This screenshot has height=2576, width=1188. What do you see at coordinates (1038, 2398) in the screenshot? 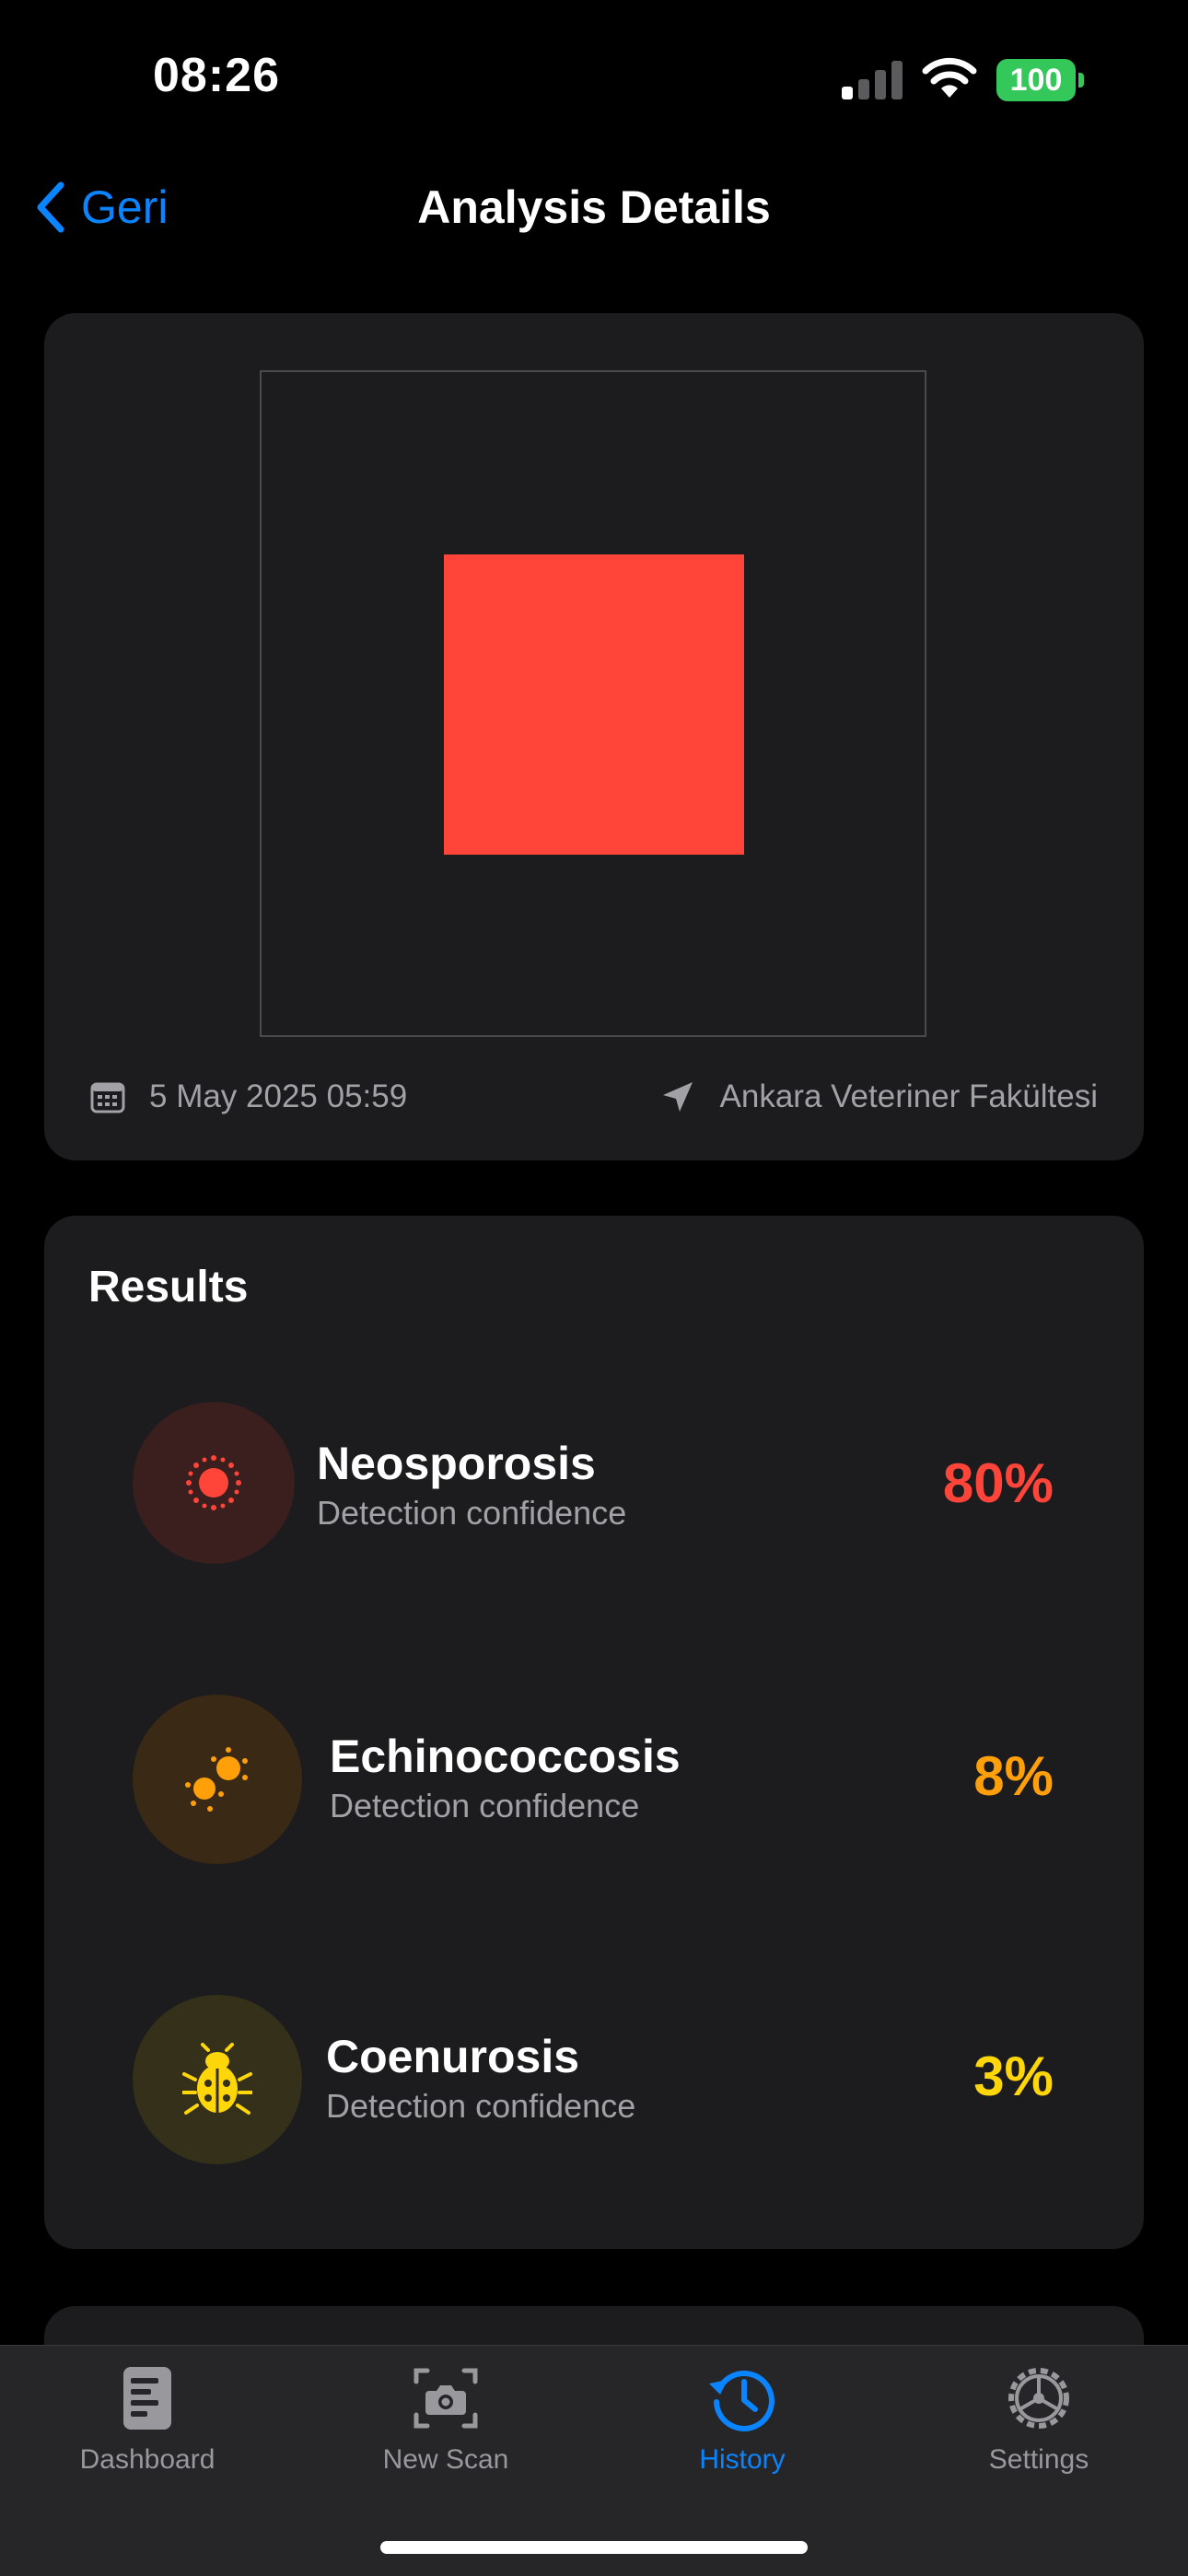
I see `gear-icon` at bounding box center [1038, 2398].